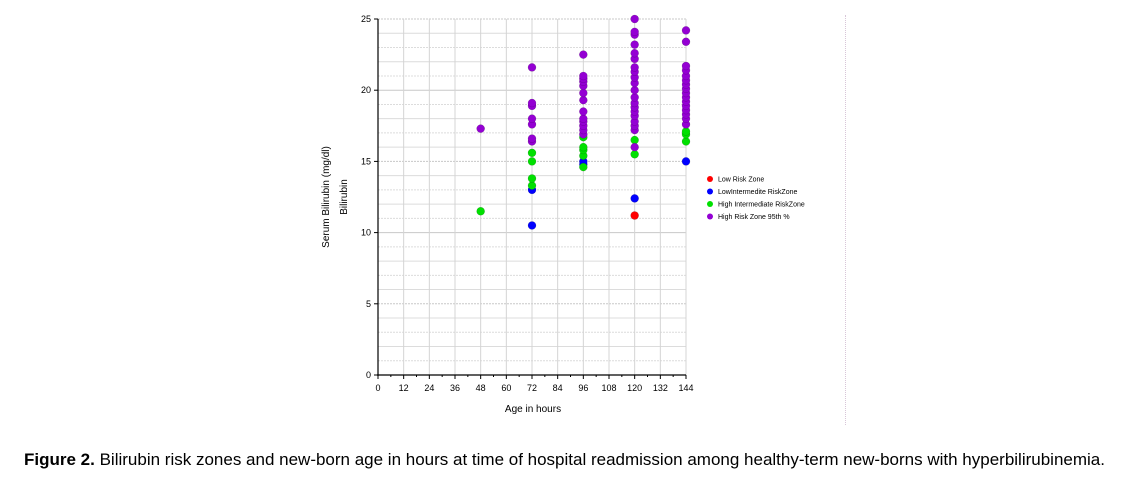 The width and height of the screenshot is (1129, 495). Describe the element at coordinates (377, 388) in the screenshot. I see `x-tick-label: 0` at that location.